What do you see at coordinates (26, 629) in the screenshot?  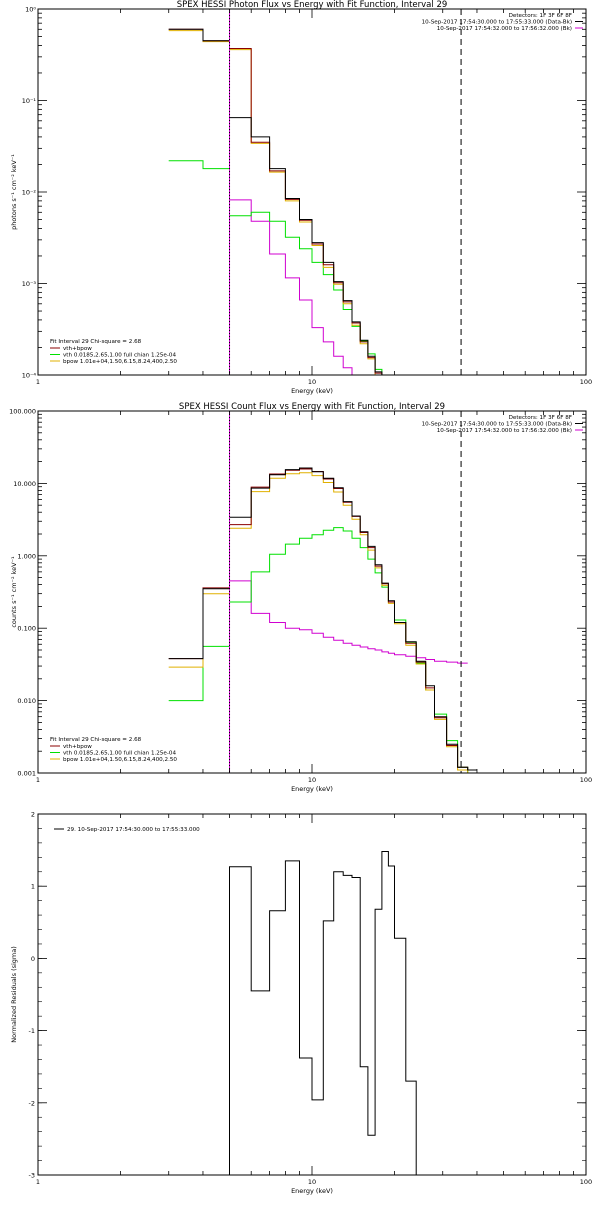 I see `y-tick-label: 0.100` at bounding box center [26, 629].